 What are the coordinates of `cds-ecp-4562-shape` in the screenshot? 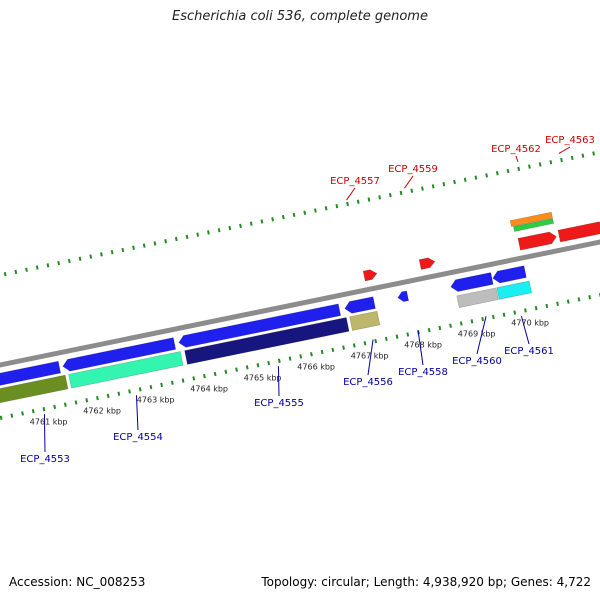 It's located at (537, 241).